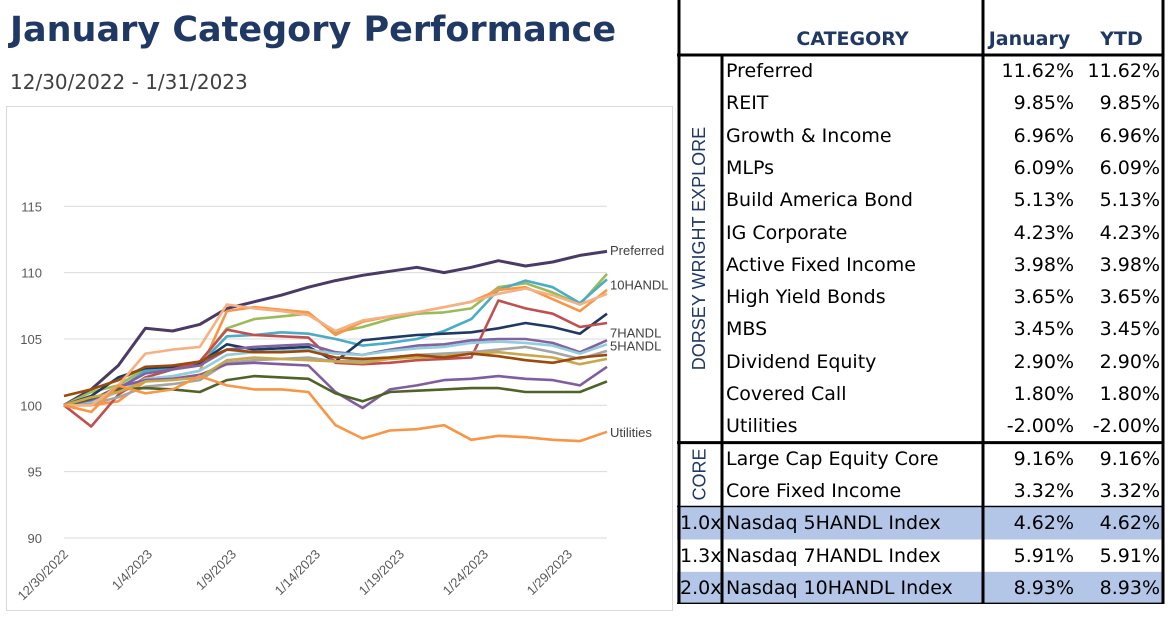  What do you see at coordinates (1129, 361) in the screenshot?
I see `table-row-ytd: 2.90%` at bounding box center [1129, 361].